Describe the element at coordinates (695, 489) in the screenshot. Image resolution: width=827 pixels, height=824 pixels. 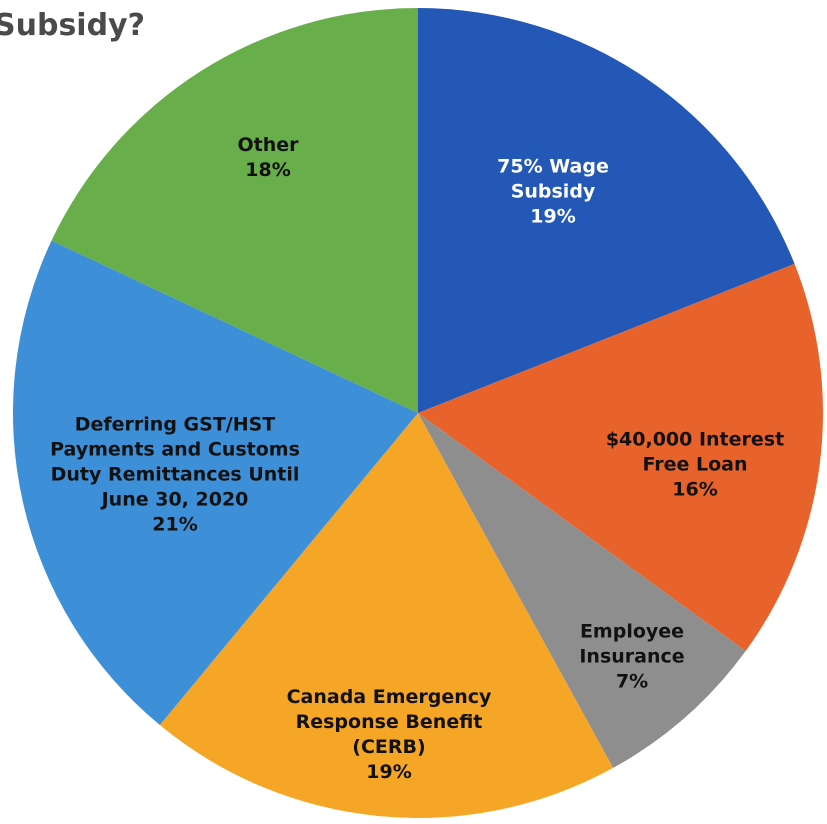
I see `value-label: 16%` at that location.